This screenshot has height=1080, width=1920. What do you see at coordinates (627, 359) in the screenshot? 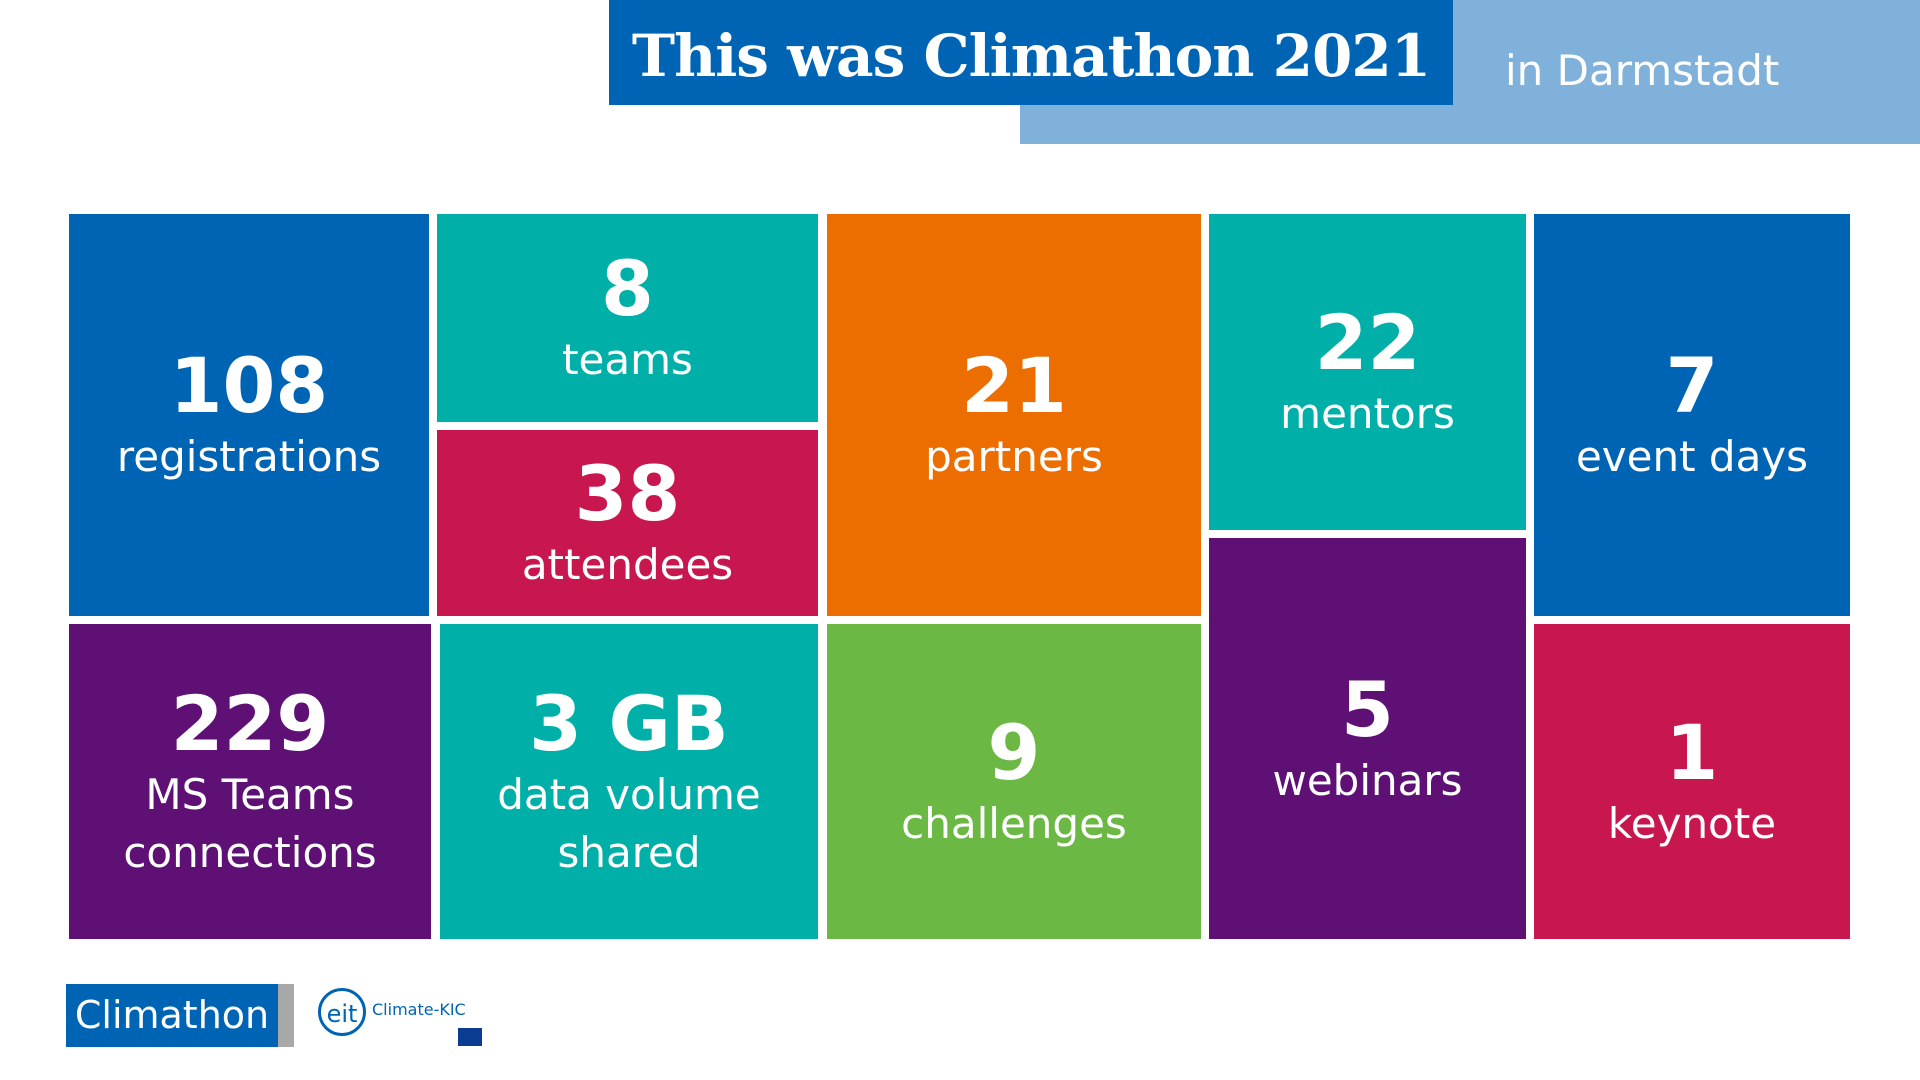
I see `stat-label: teams` at bounding box center [627, 359].